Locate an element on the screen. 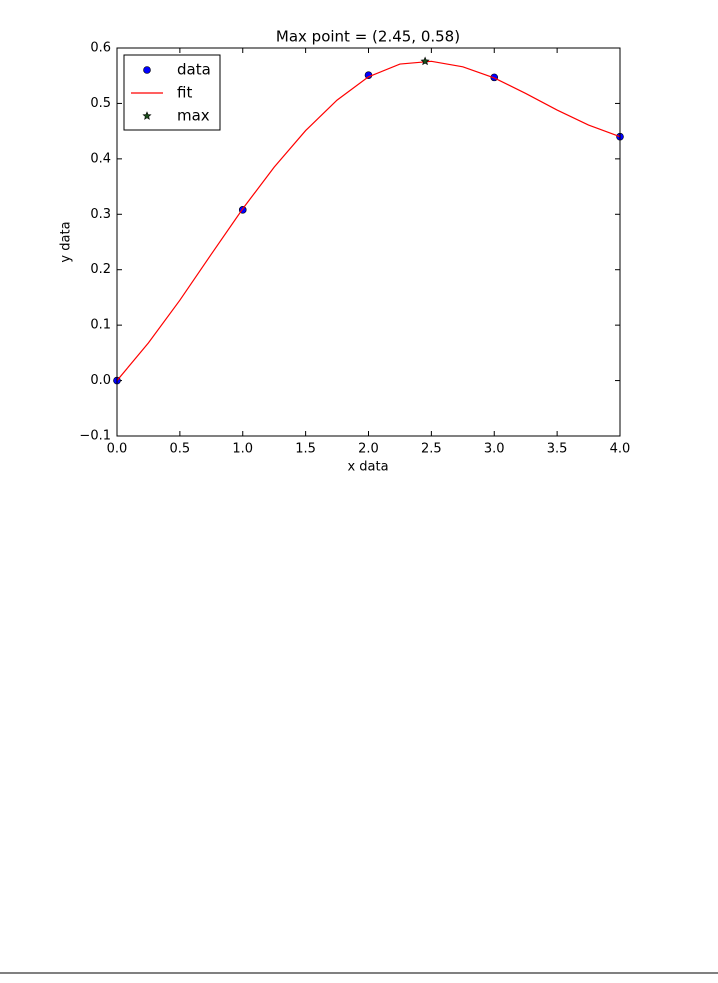 The width and height of the screenshot is (718, 983). y-tick-label: 0.5 is located at coordinates (100, 103).